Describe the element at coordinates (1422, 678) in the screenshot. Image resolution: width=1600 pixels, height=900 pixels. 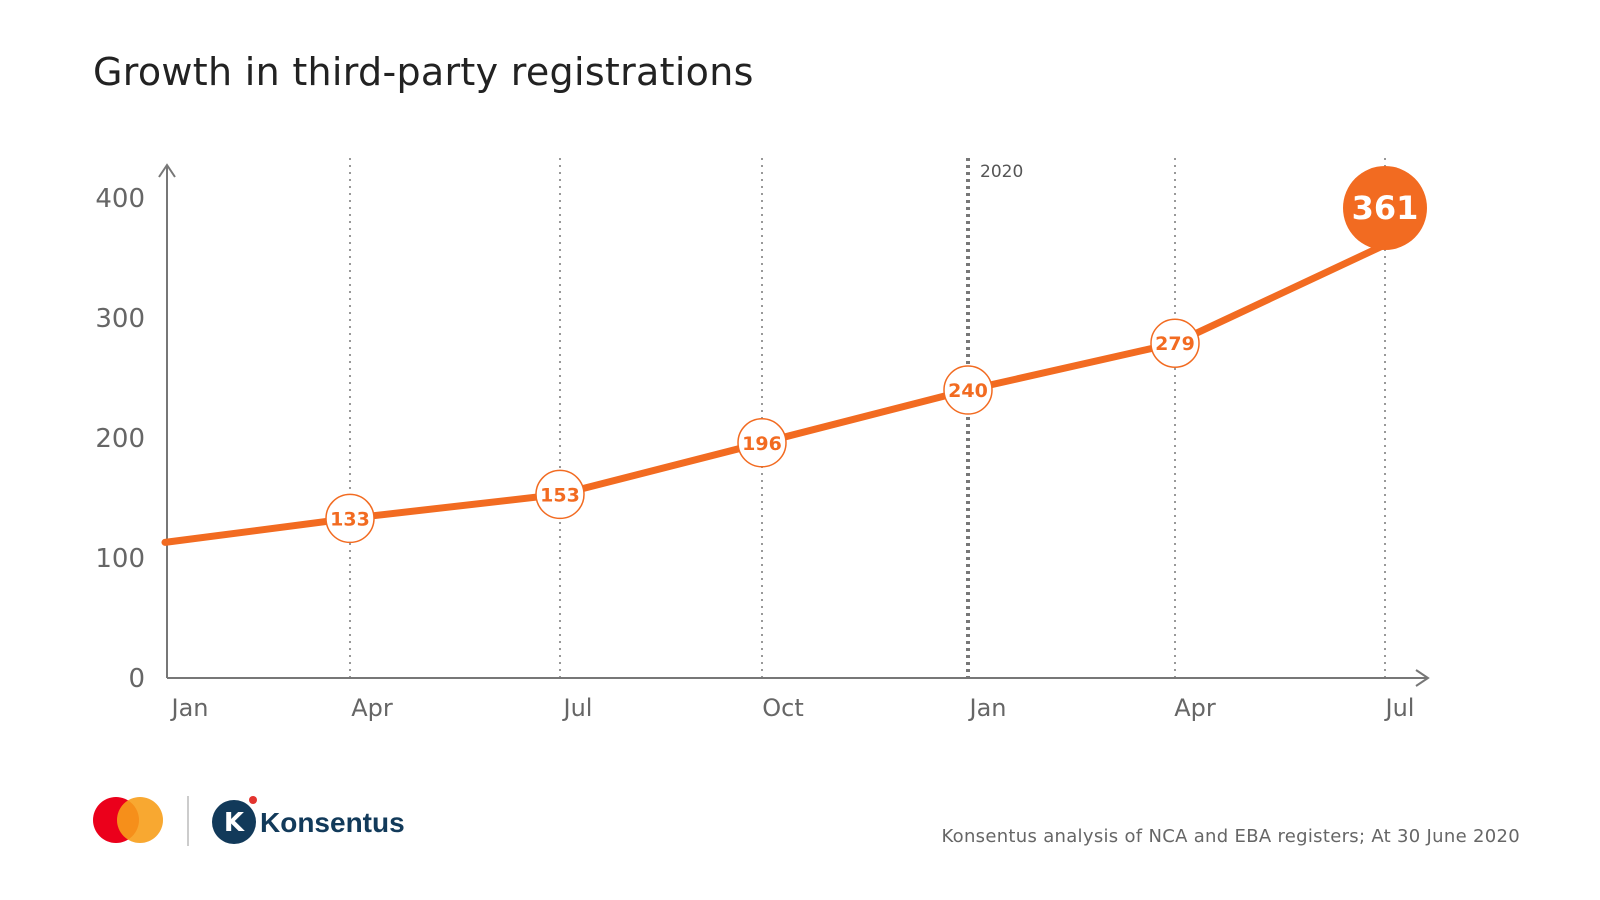
I see `x-axis-arrow` at that location.